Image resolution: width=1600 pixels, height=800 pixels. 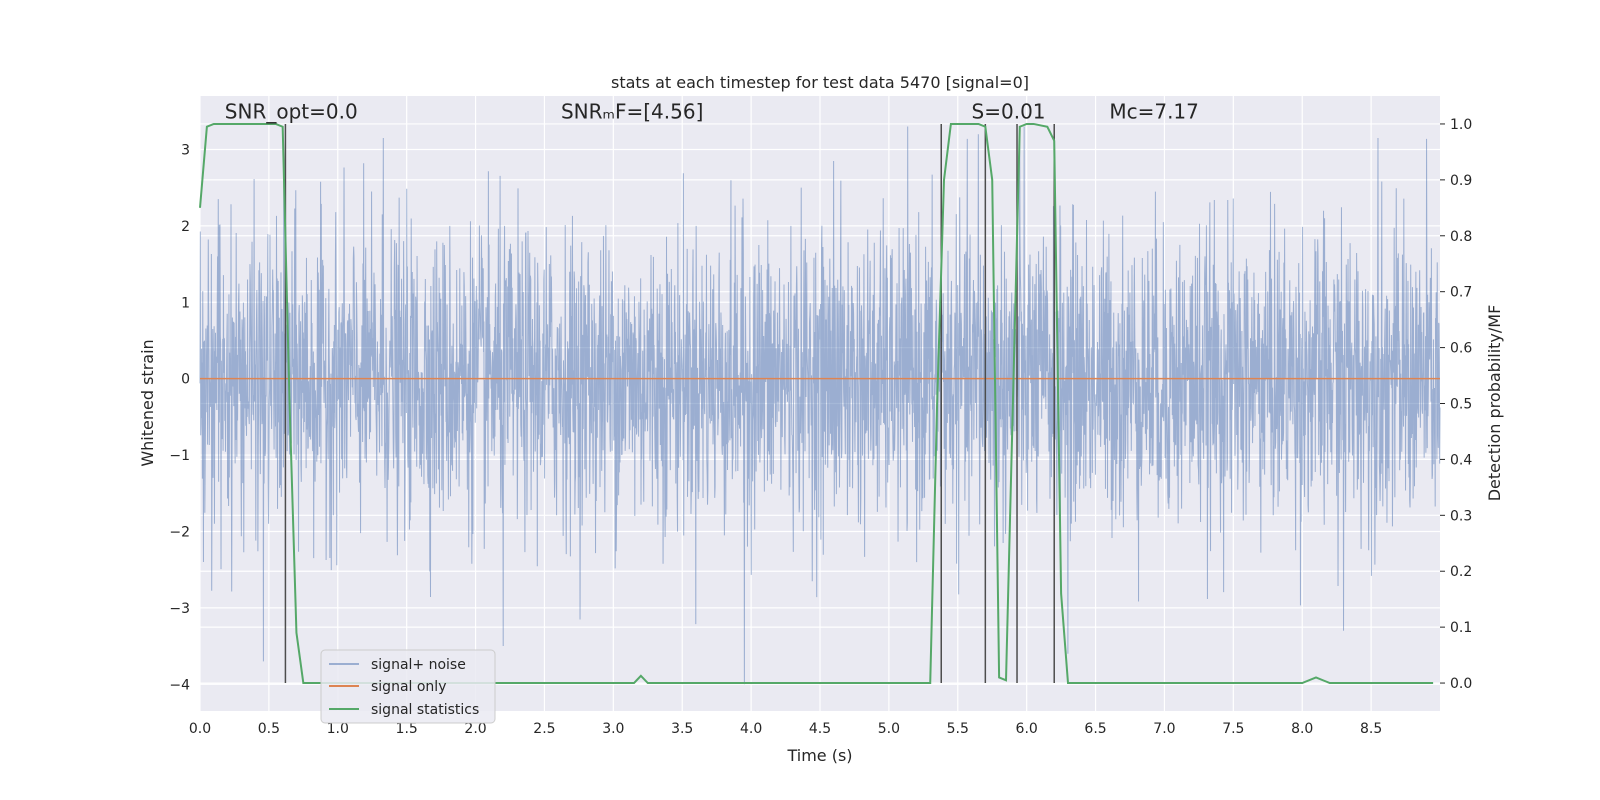 What do you see at coordinates (1461, 237) in the screenshot?
I see `y-right-tick-label: 0.8` at bounding box center [1461, 237].